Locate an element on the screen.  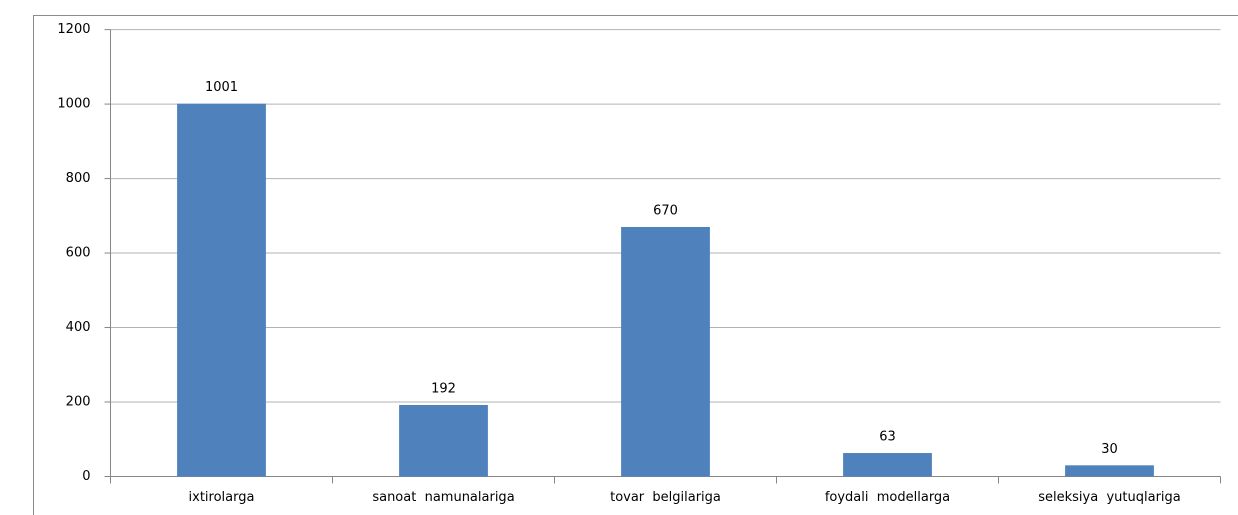
data-label: 63 is located at coordinates (887, 437).